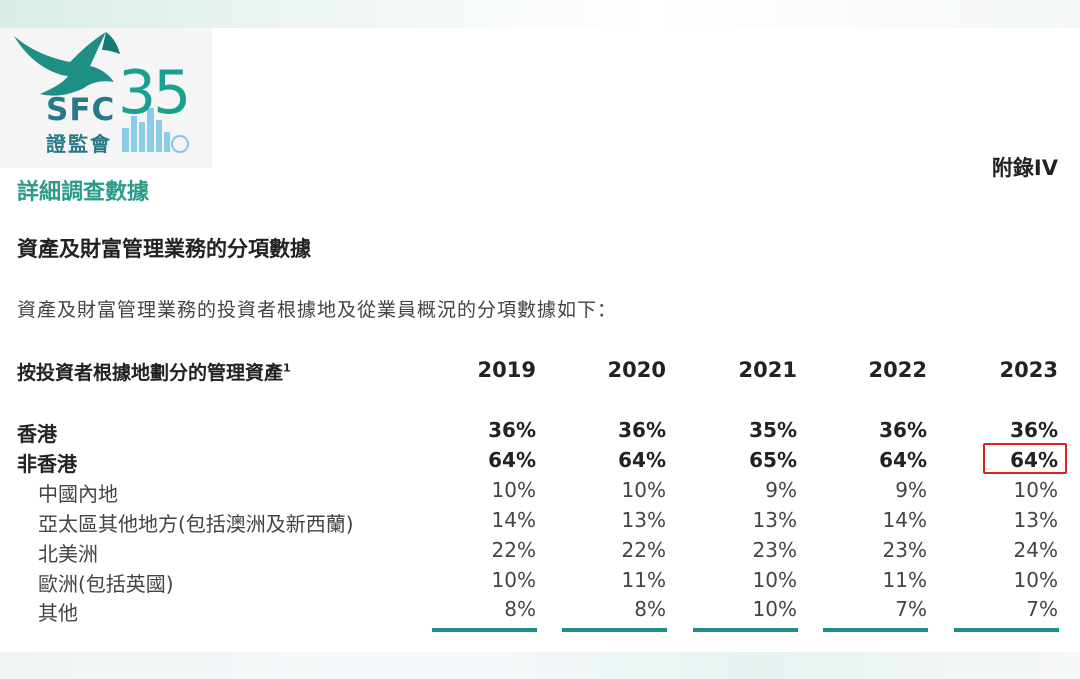 The image size is (1080, 679). Describe the element at coordinates (773, 430) in the screenshot. I see `table-cell: 35%` at that location.